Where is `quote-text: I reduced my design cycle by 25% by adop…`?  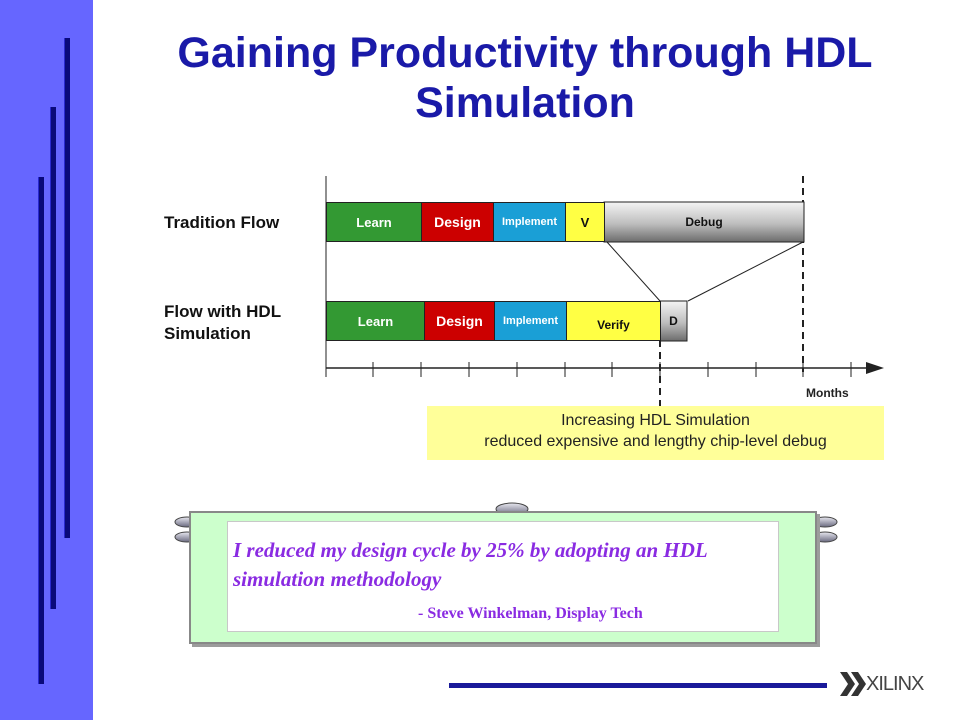
quote-text: I reduced my design cycle by 25% by adop… is located at coordinates (470, 564).